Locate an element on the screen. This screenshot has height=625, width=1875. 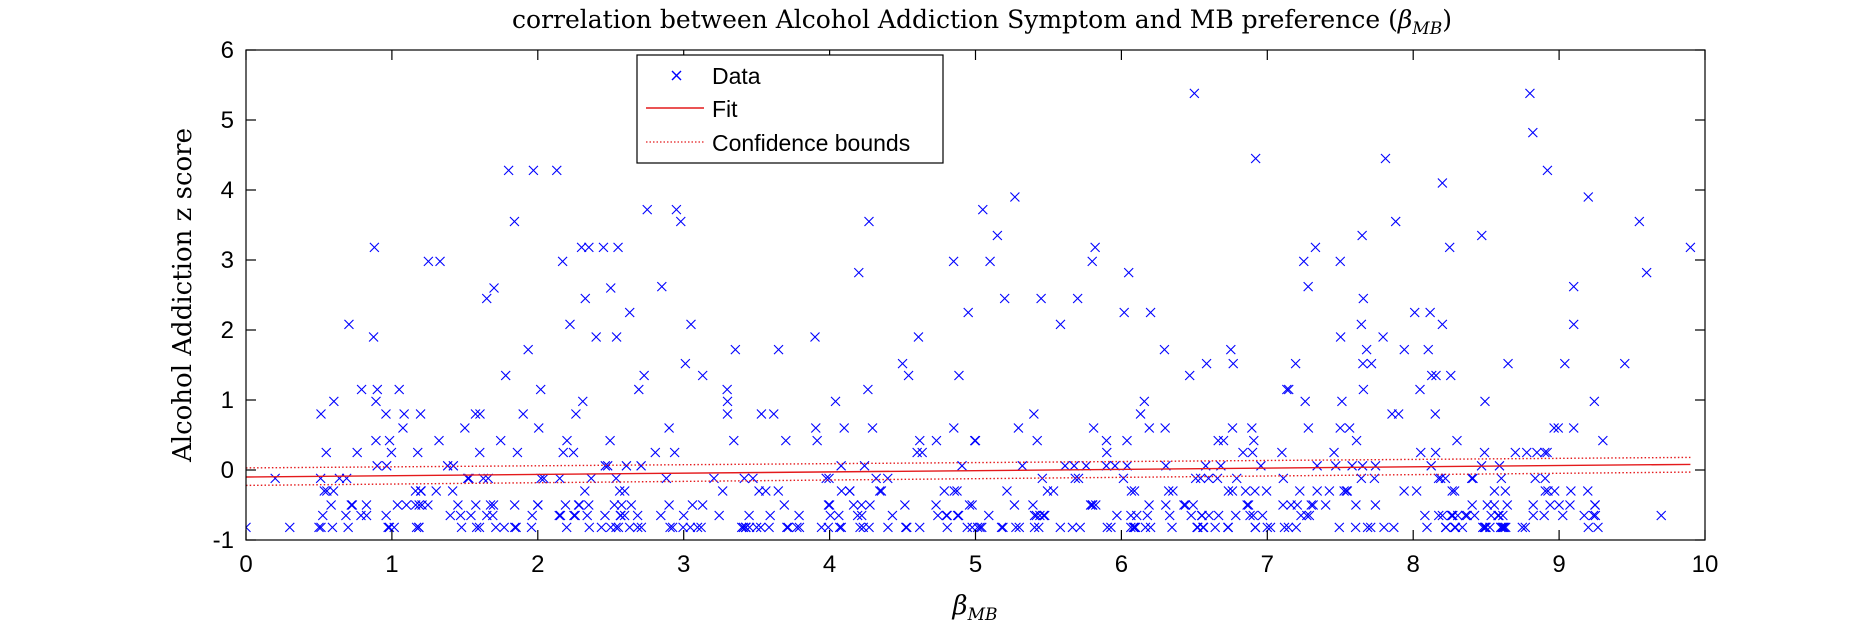
x-tick-label: 9 is located at coordinates (1558, 564).